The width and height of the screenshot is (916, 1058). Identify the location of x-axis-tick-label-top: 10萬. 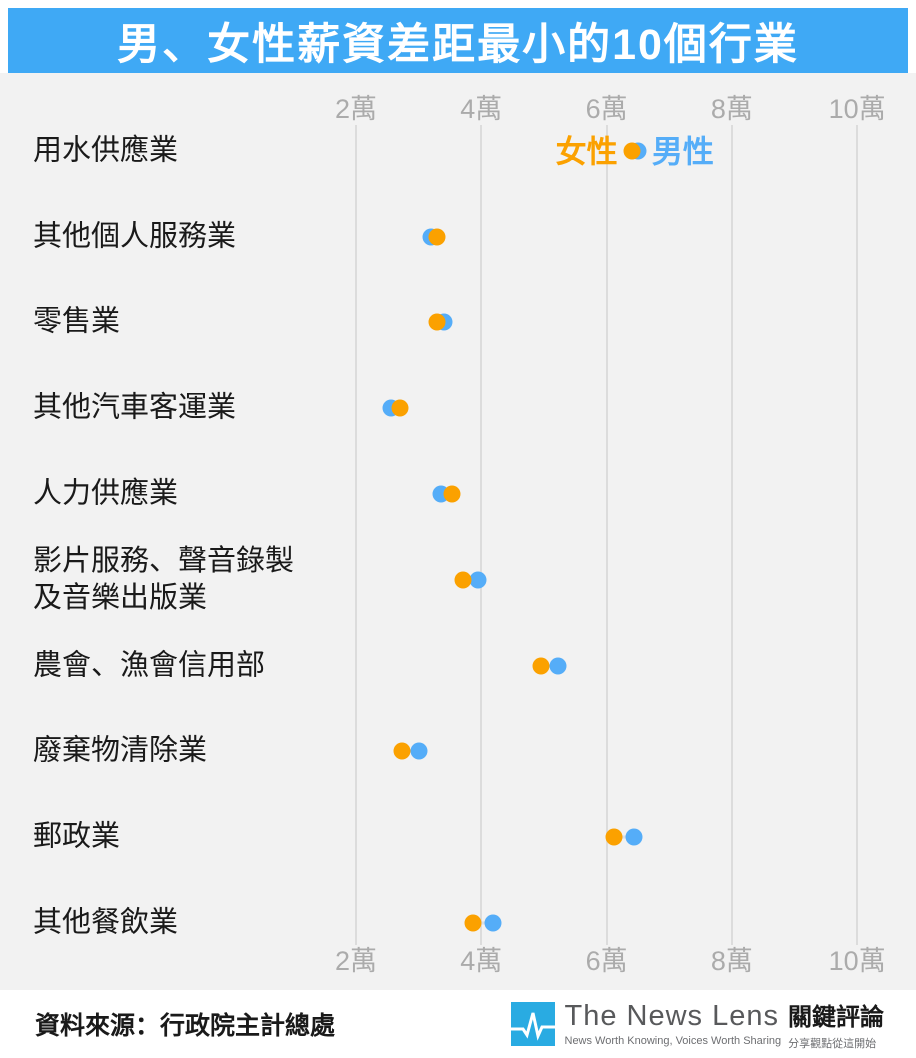
(857, 109).